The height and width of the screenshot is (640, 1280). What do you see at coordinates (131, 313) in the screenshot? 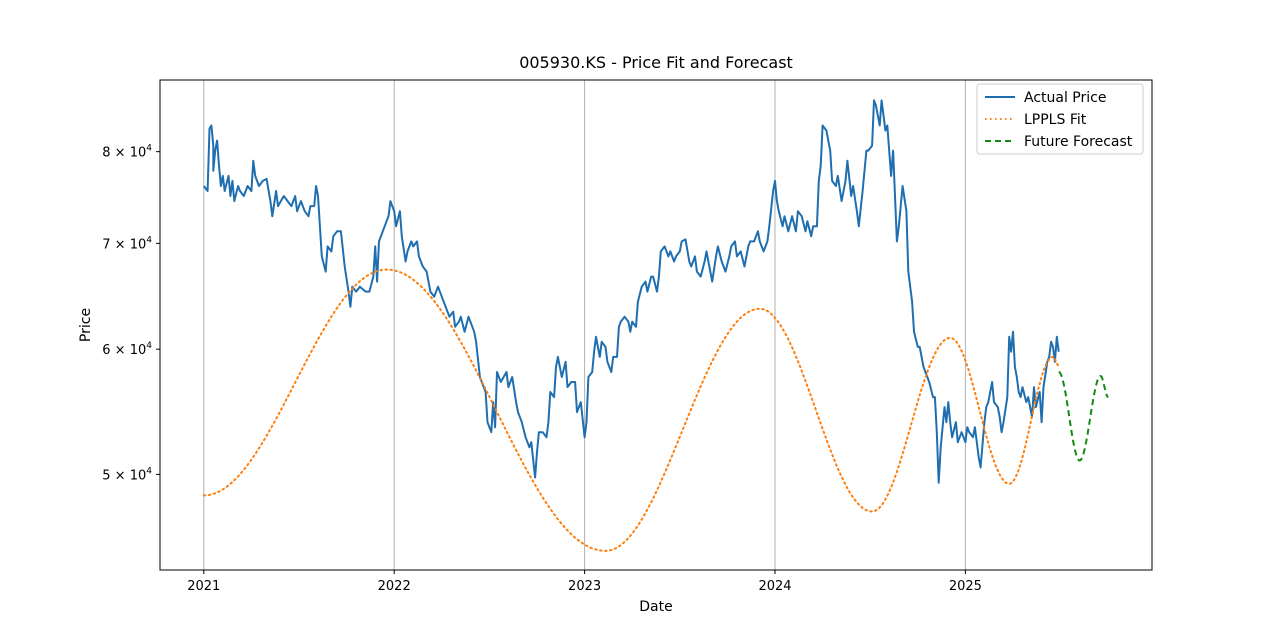
I see `y-axis-ticks: 5 × 104 6 × 104 7 × 104 8 × 104` at bounding box center [131, 313].